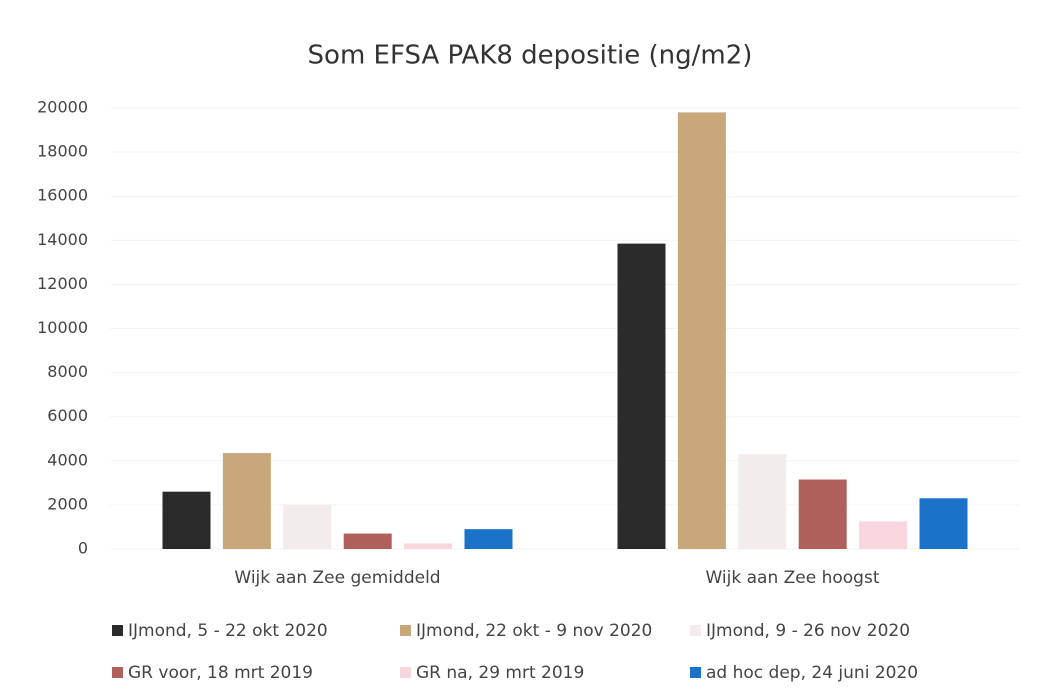 This screenshot has height=690, width=1041. I want to click on y-tick-label: 12000, so click(62, 283).